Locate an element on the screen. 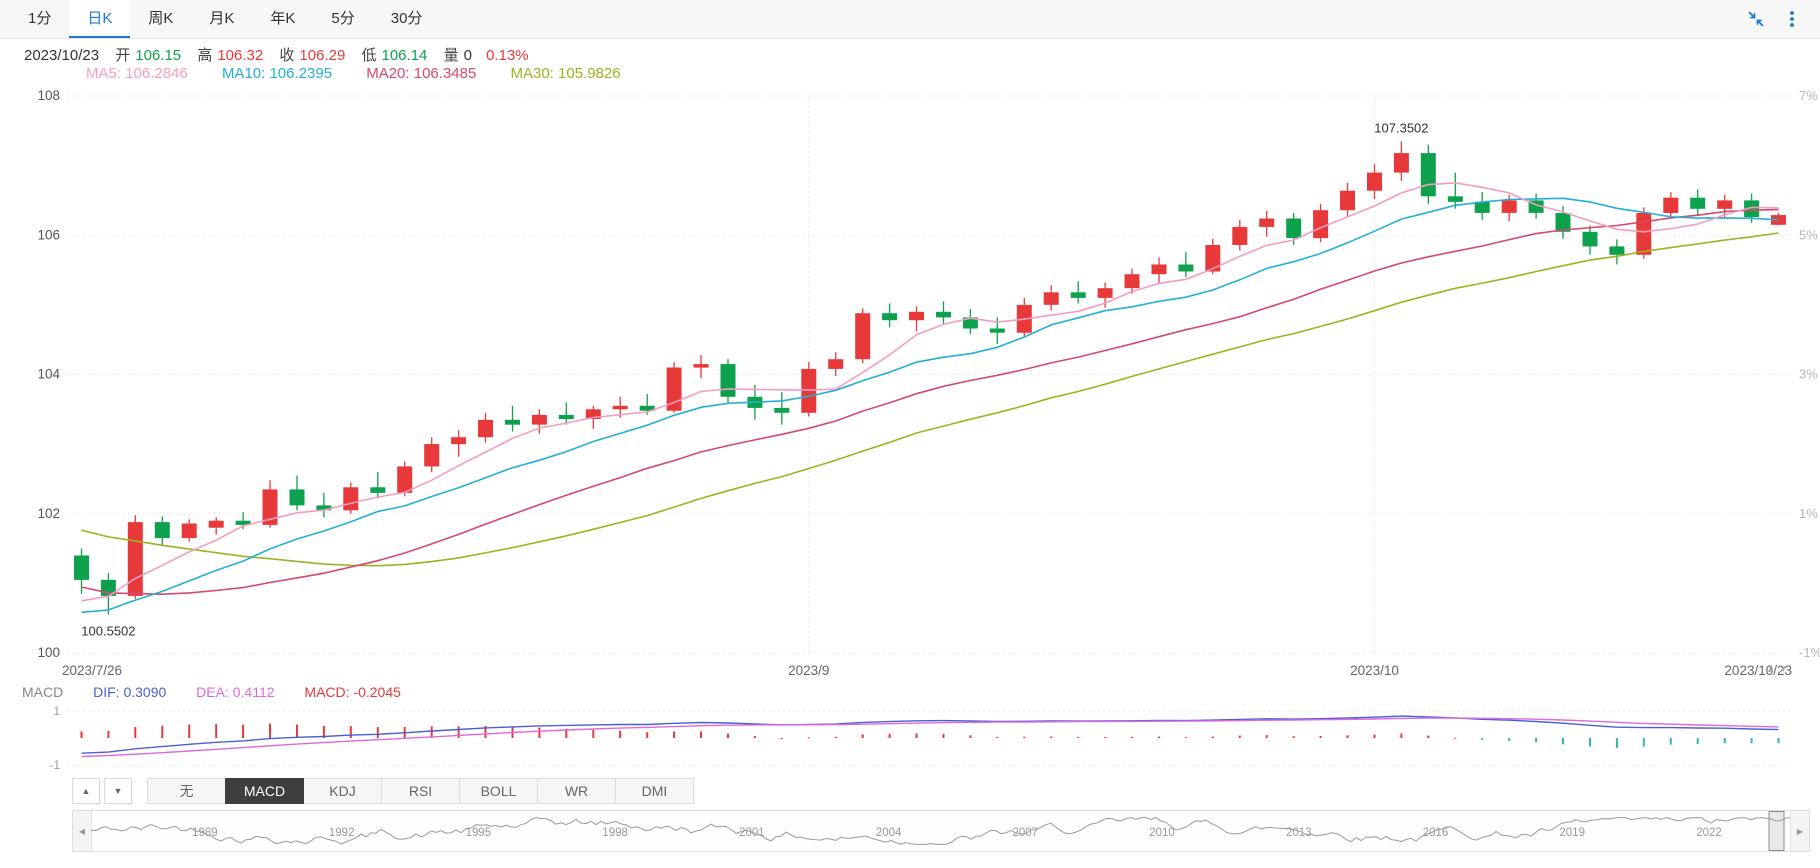 The width and height of the screenshot is (1820, 868). nav-scroll-right-button: ▶ is located at coordinates (1799, 831).